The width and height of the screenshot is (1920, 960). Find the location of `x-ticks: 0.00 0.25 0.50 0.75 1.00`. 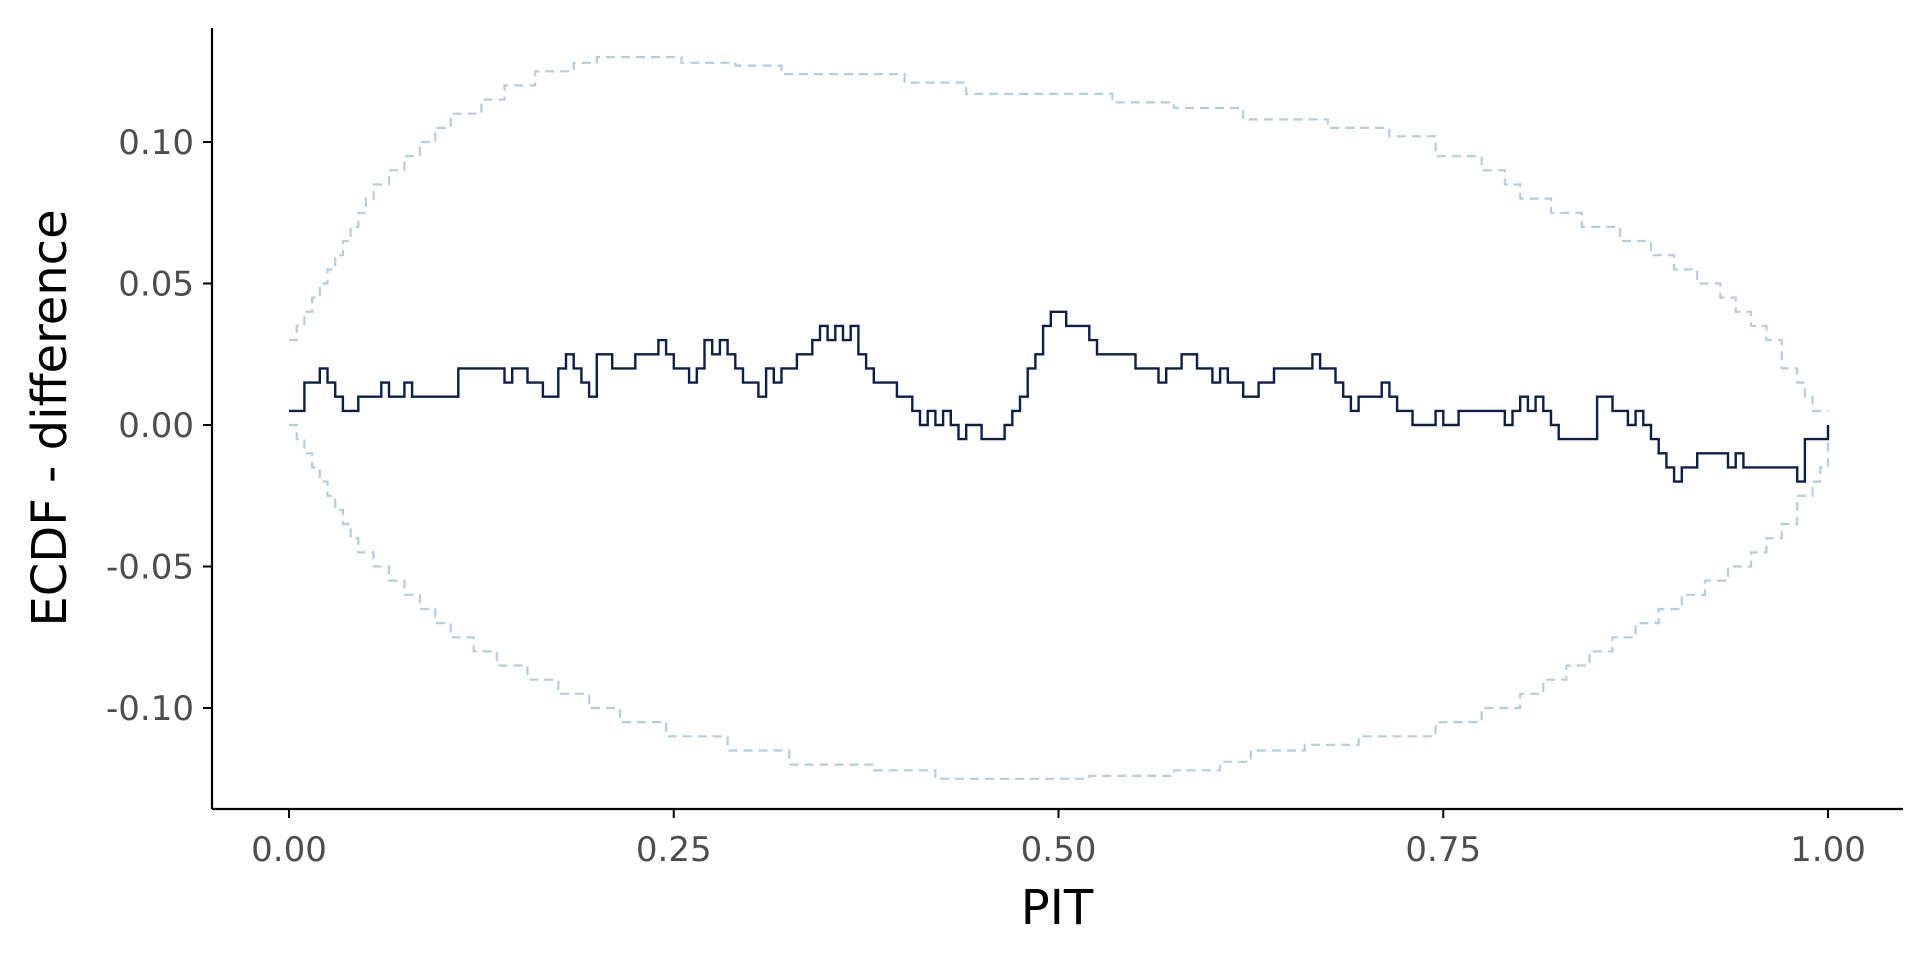

x-ticks: 0.00 0.25 0.50 0.75 1.00 is located at coordinates (1058, 839).